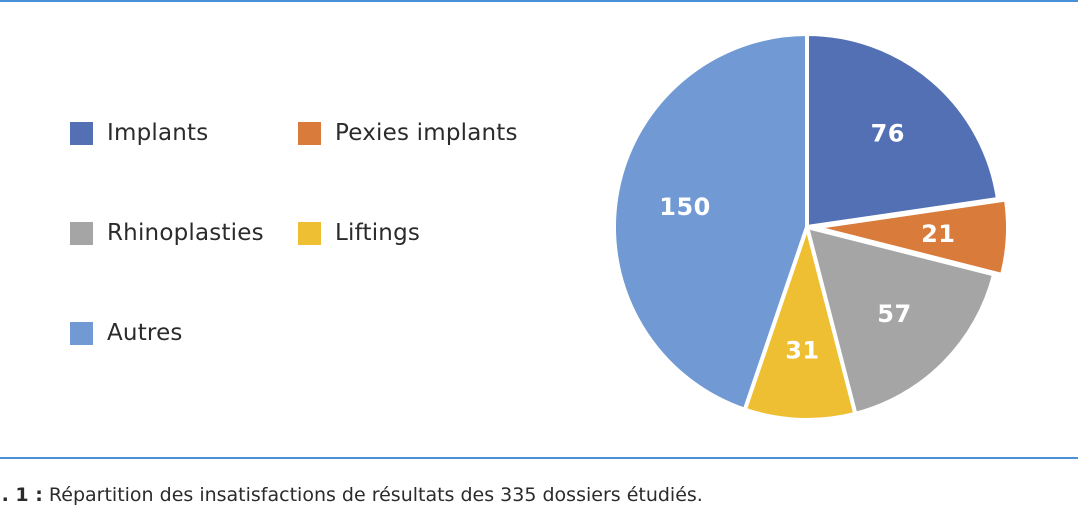 This screenshot has height=516, width=1078. What do you see at coordinates (911, 237) in the screenshot?
I see `pie-slice-pexies-implants` at bounding box center [911, 237].